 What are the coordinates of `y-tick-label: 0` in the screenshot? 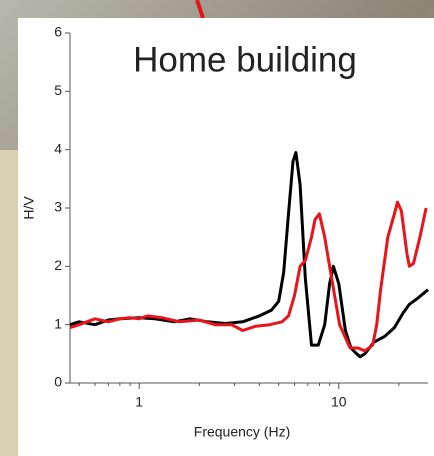 It's located at (58, 382).